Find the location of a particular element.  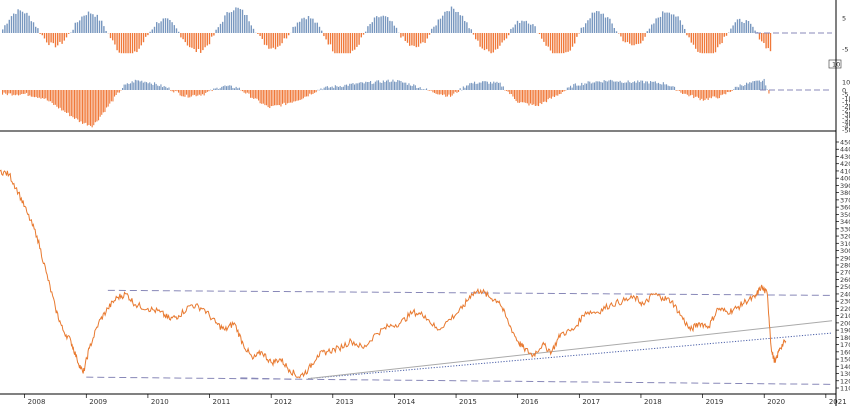

price-ytick-label: 33000 is located at coordinates (845, 229).